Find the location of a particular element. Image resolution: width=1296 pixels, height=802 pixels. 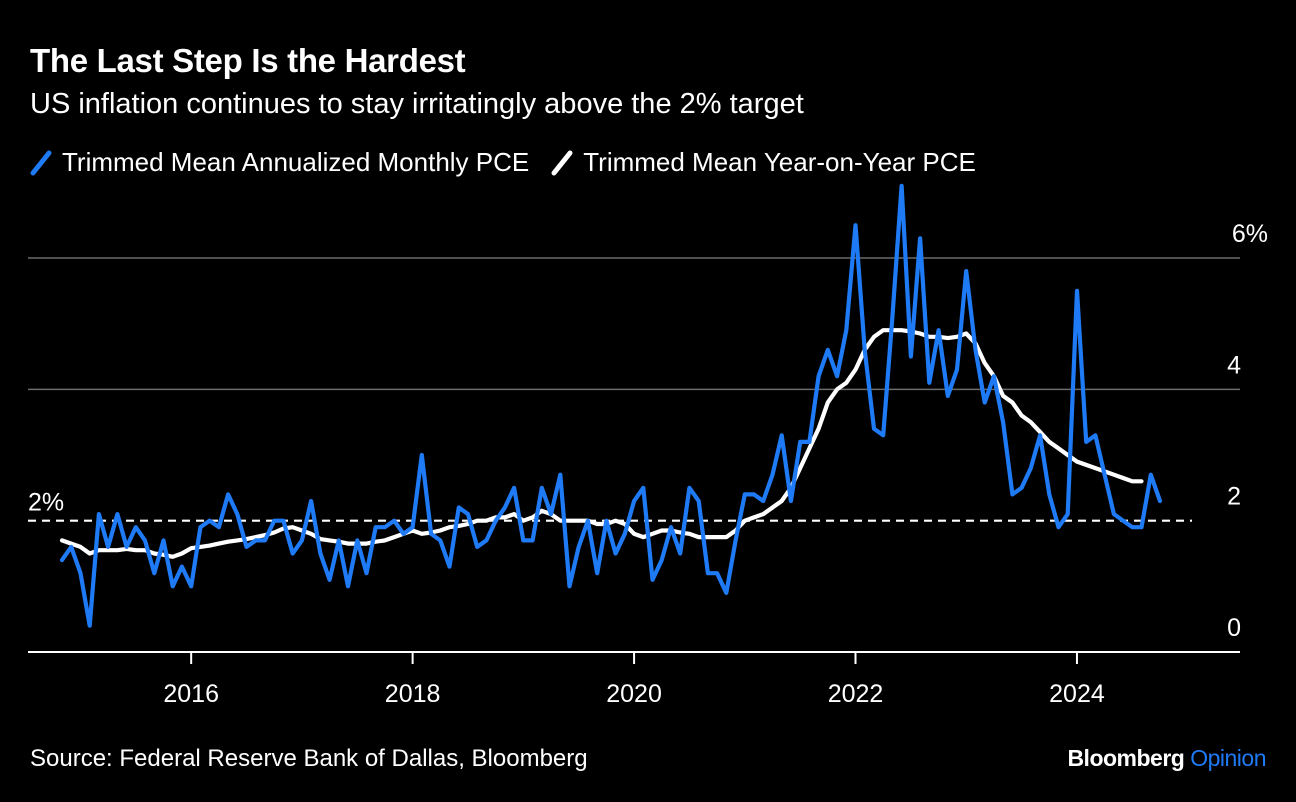

target-reference: 2% is located at coordinates (610, 505).